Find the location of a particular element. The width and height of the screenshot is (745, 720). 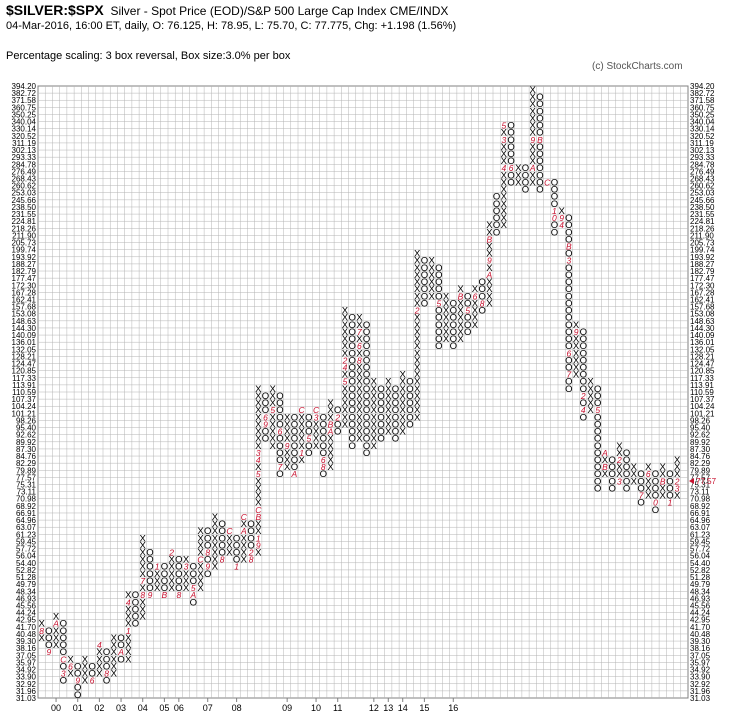

y-tick-left: 172.30 is located at coordinates (24, 285).